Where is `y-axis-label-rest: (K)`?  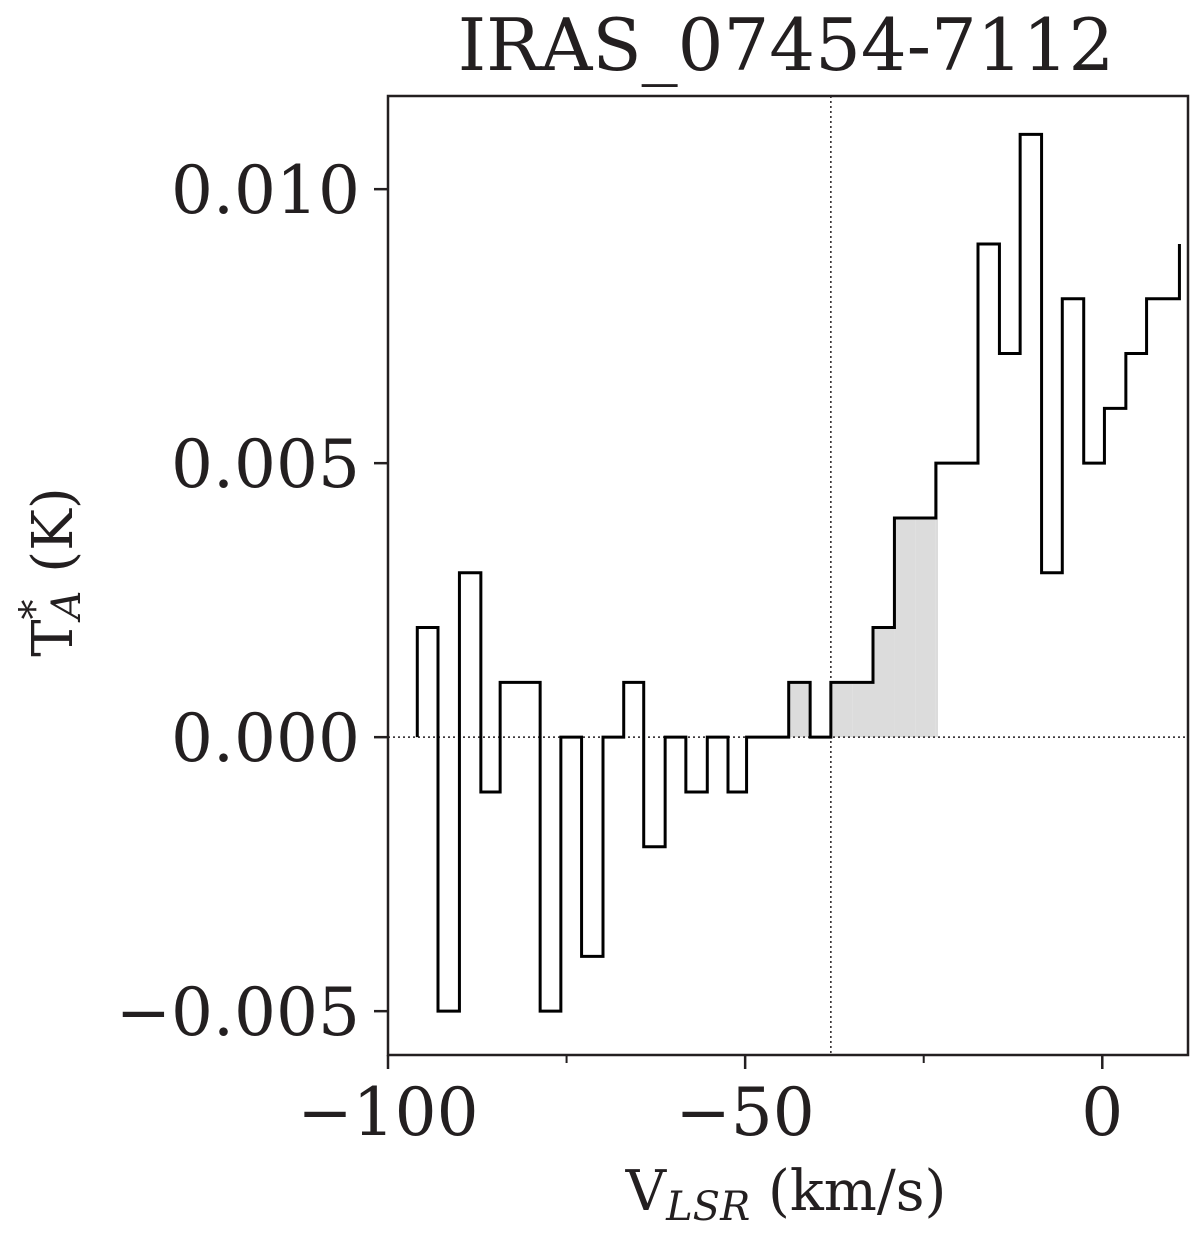
y-axis-label-rest: (K) is located at coordinates (53, 538).